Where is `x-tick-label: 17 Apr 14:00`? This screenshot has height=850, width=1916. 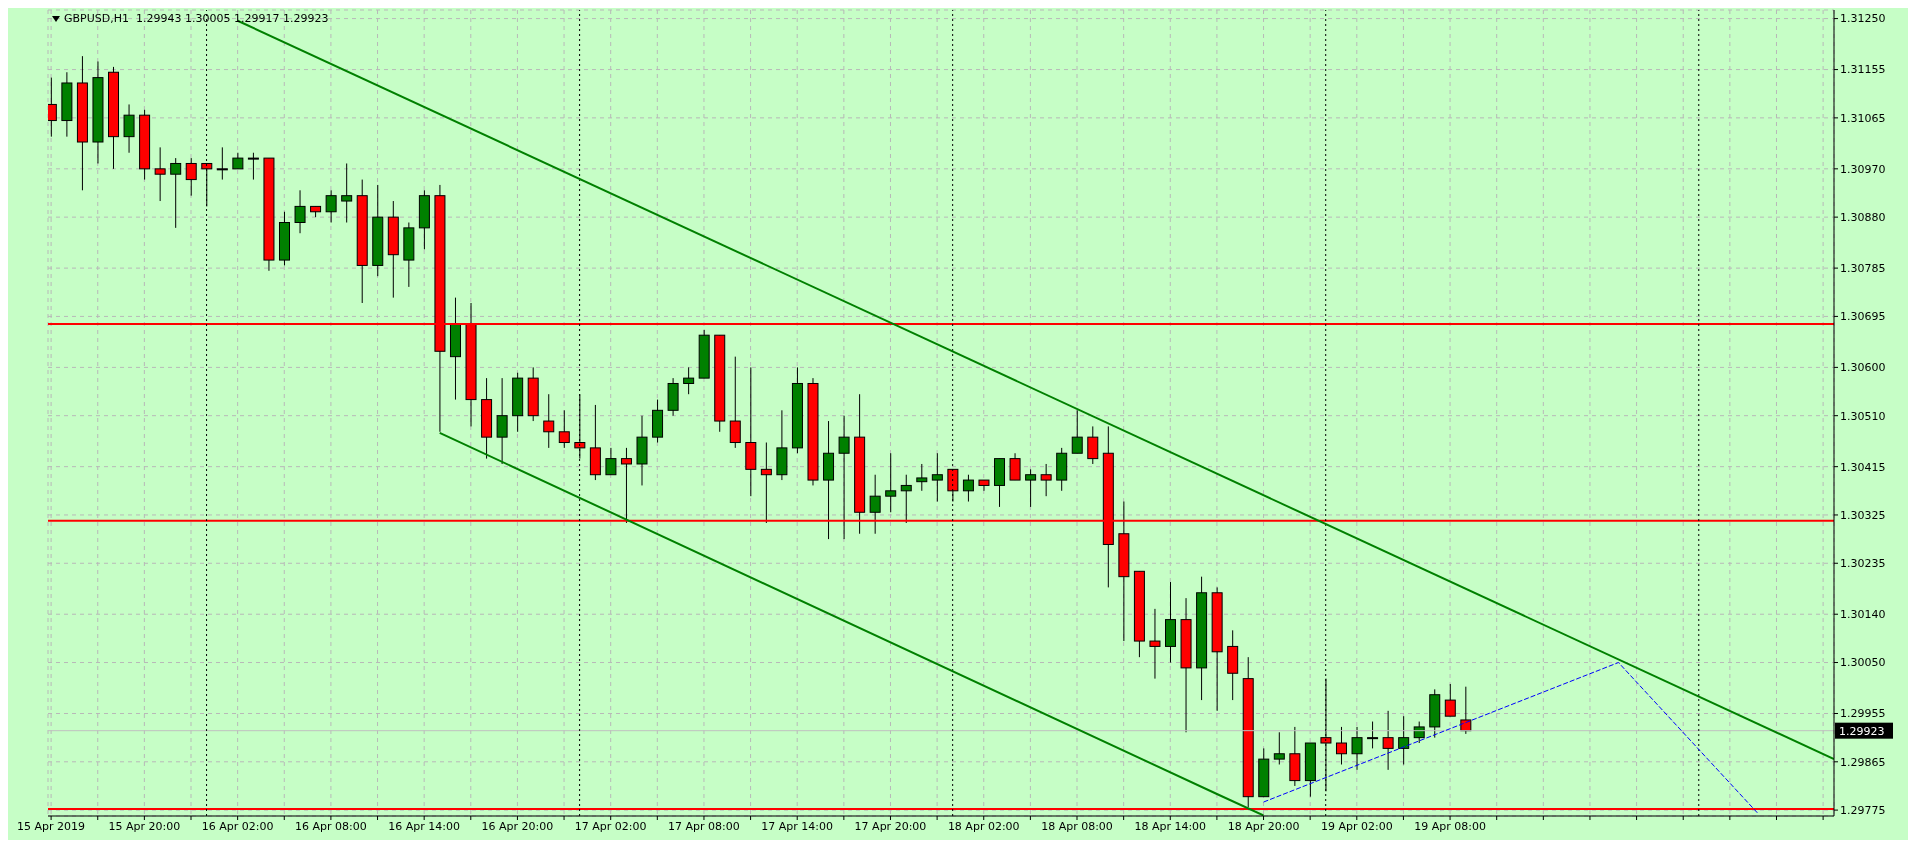
x-tick-label: 17 Apr 14:00 is located at coordinates (797, 826).